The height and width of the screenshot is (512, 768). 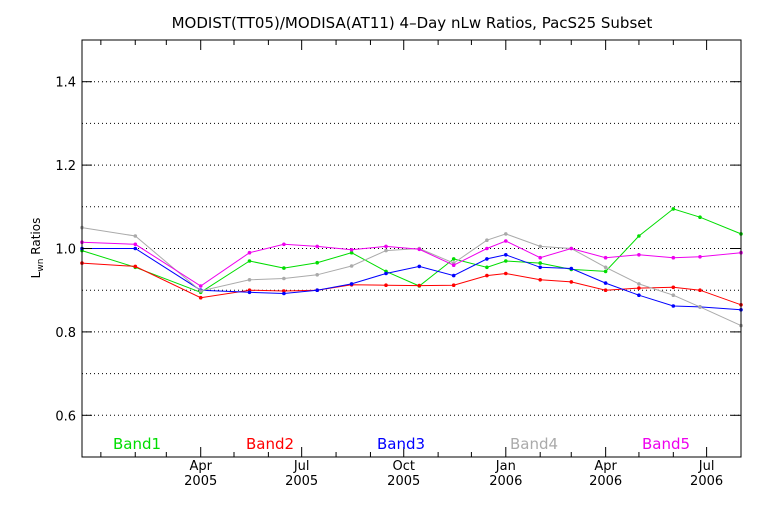 What do you see at coordinates (534, 444) in the screenshot?
I see `legend-entry-band4: Band4` at bounding box center [534, 444].